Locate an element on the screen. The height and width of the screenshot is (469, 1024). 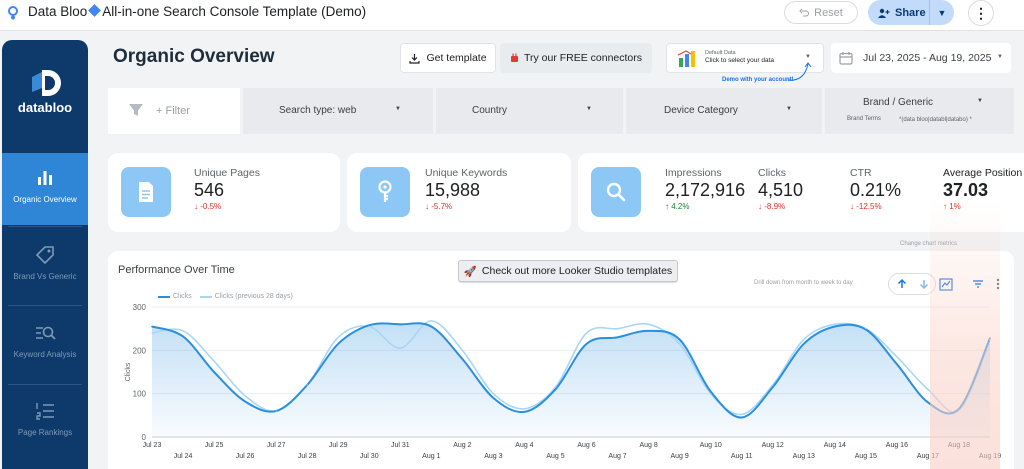
try-connectors-button: Try our FREE connectors is located at coordinates (576, 58).